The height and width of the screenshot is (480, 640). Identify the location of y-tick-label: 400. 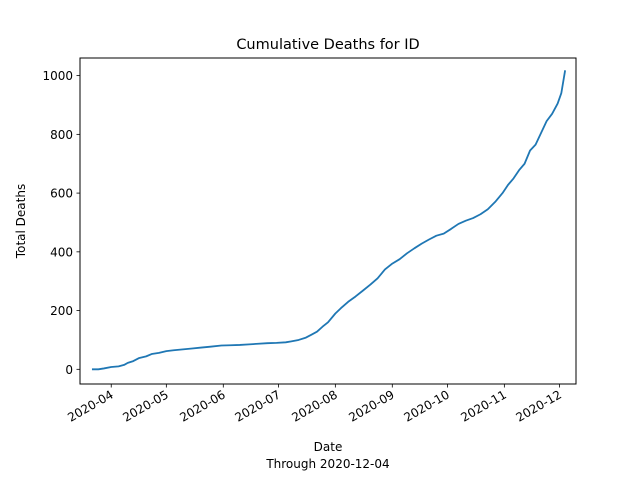
(61, 252).